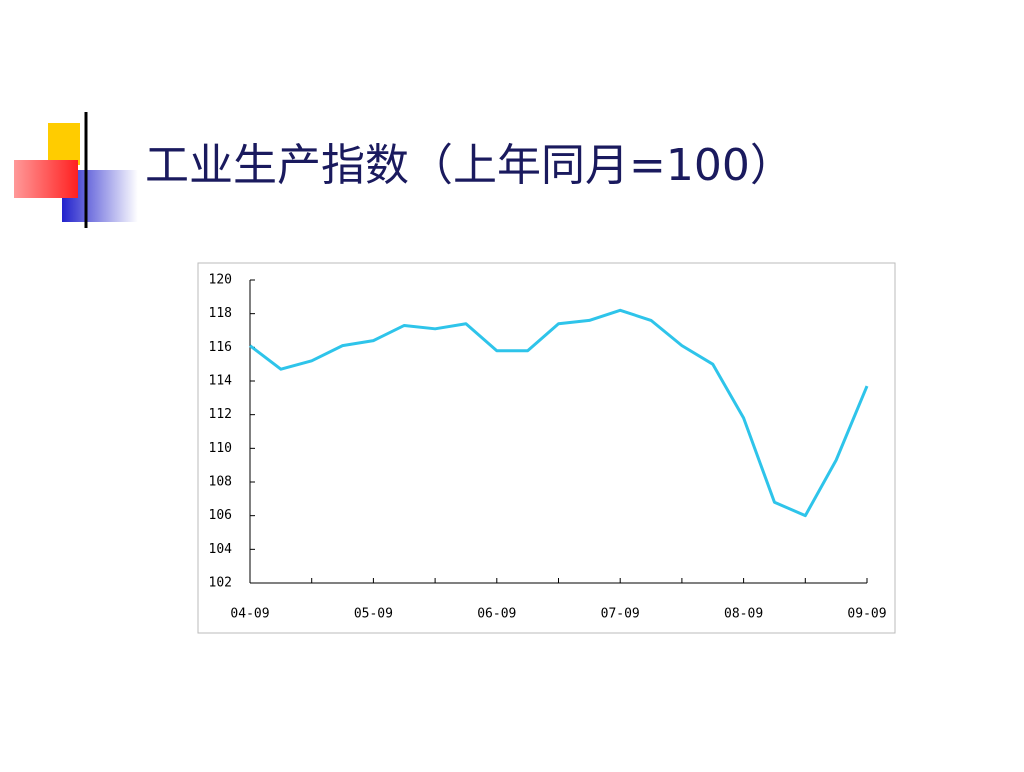 The width and height of the screenshot is (1024, 772). I want to click on y-tick-label: 118, so click(220, 313).